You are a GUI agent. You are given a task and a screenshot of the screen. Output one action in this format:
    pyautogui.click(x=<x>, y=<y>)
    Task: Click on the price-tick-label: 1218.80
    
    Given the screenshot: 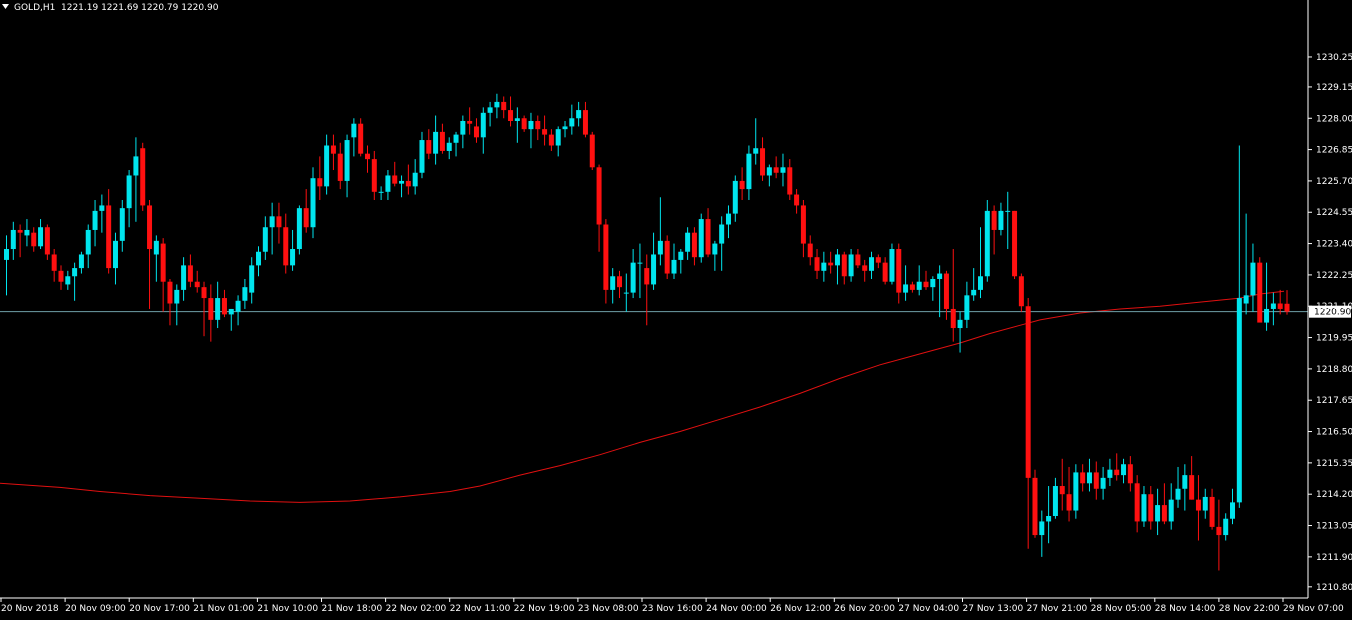 What is the action you would take?
    pyautogui.click(x=1334, y=370)
    